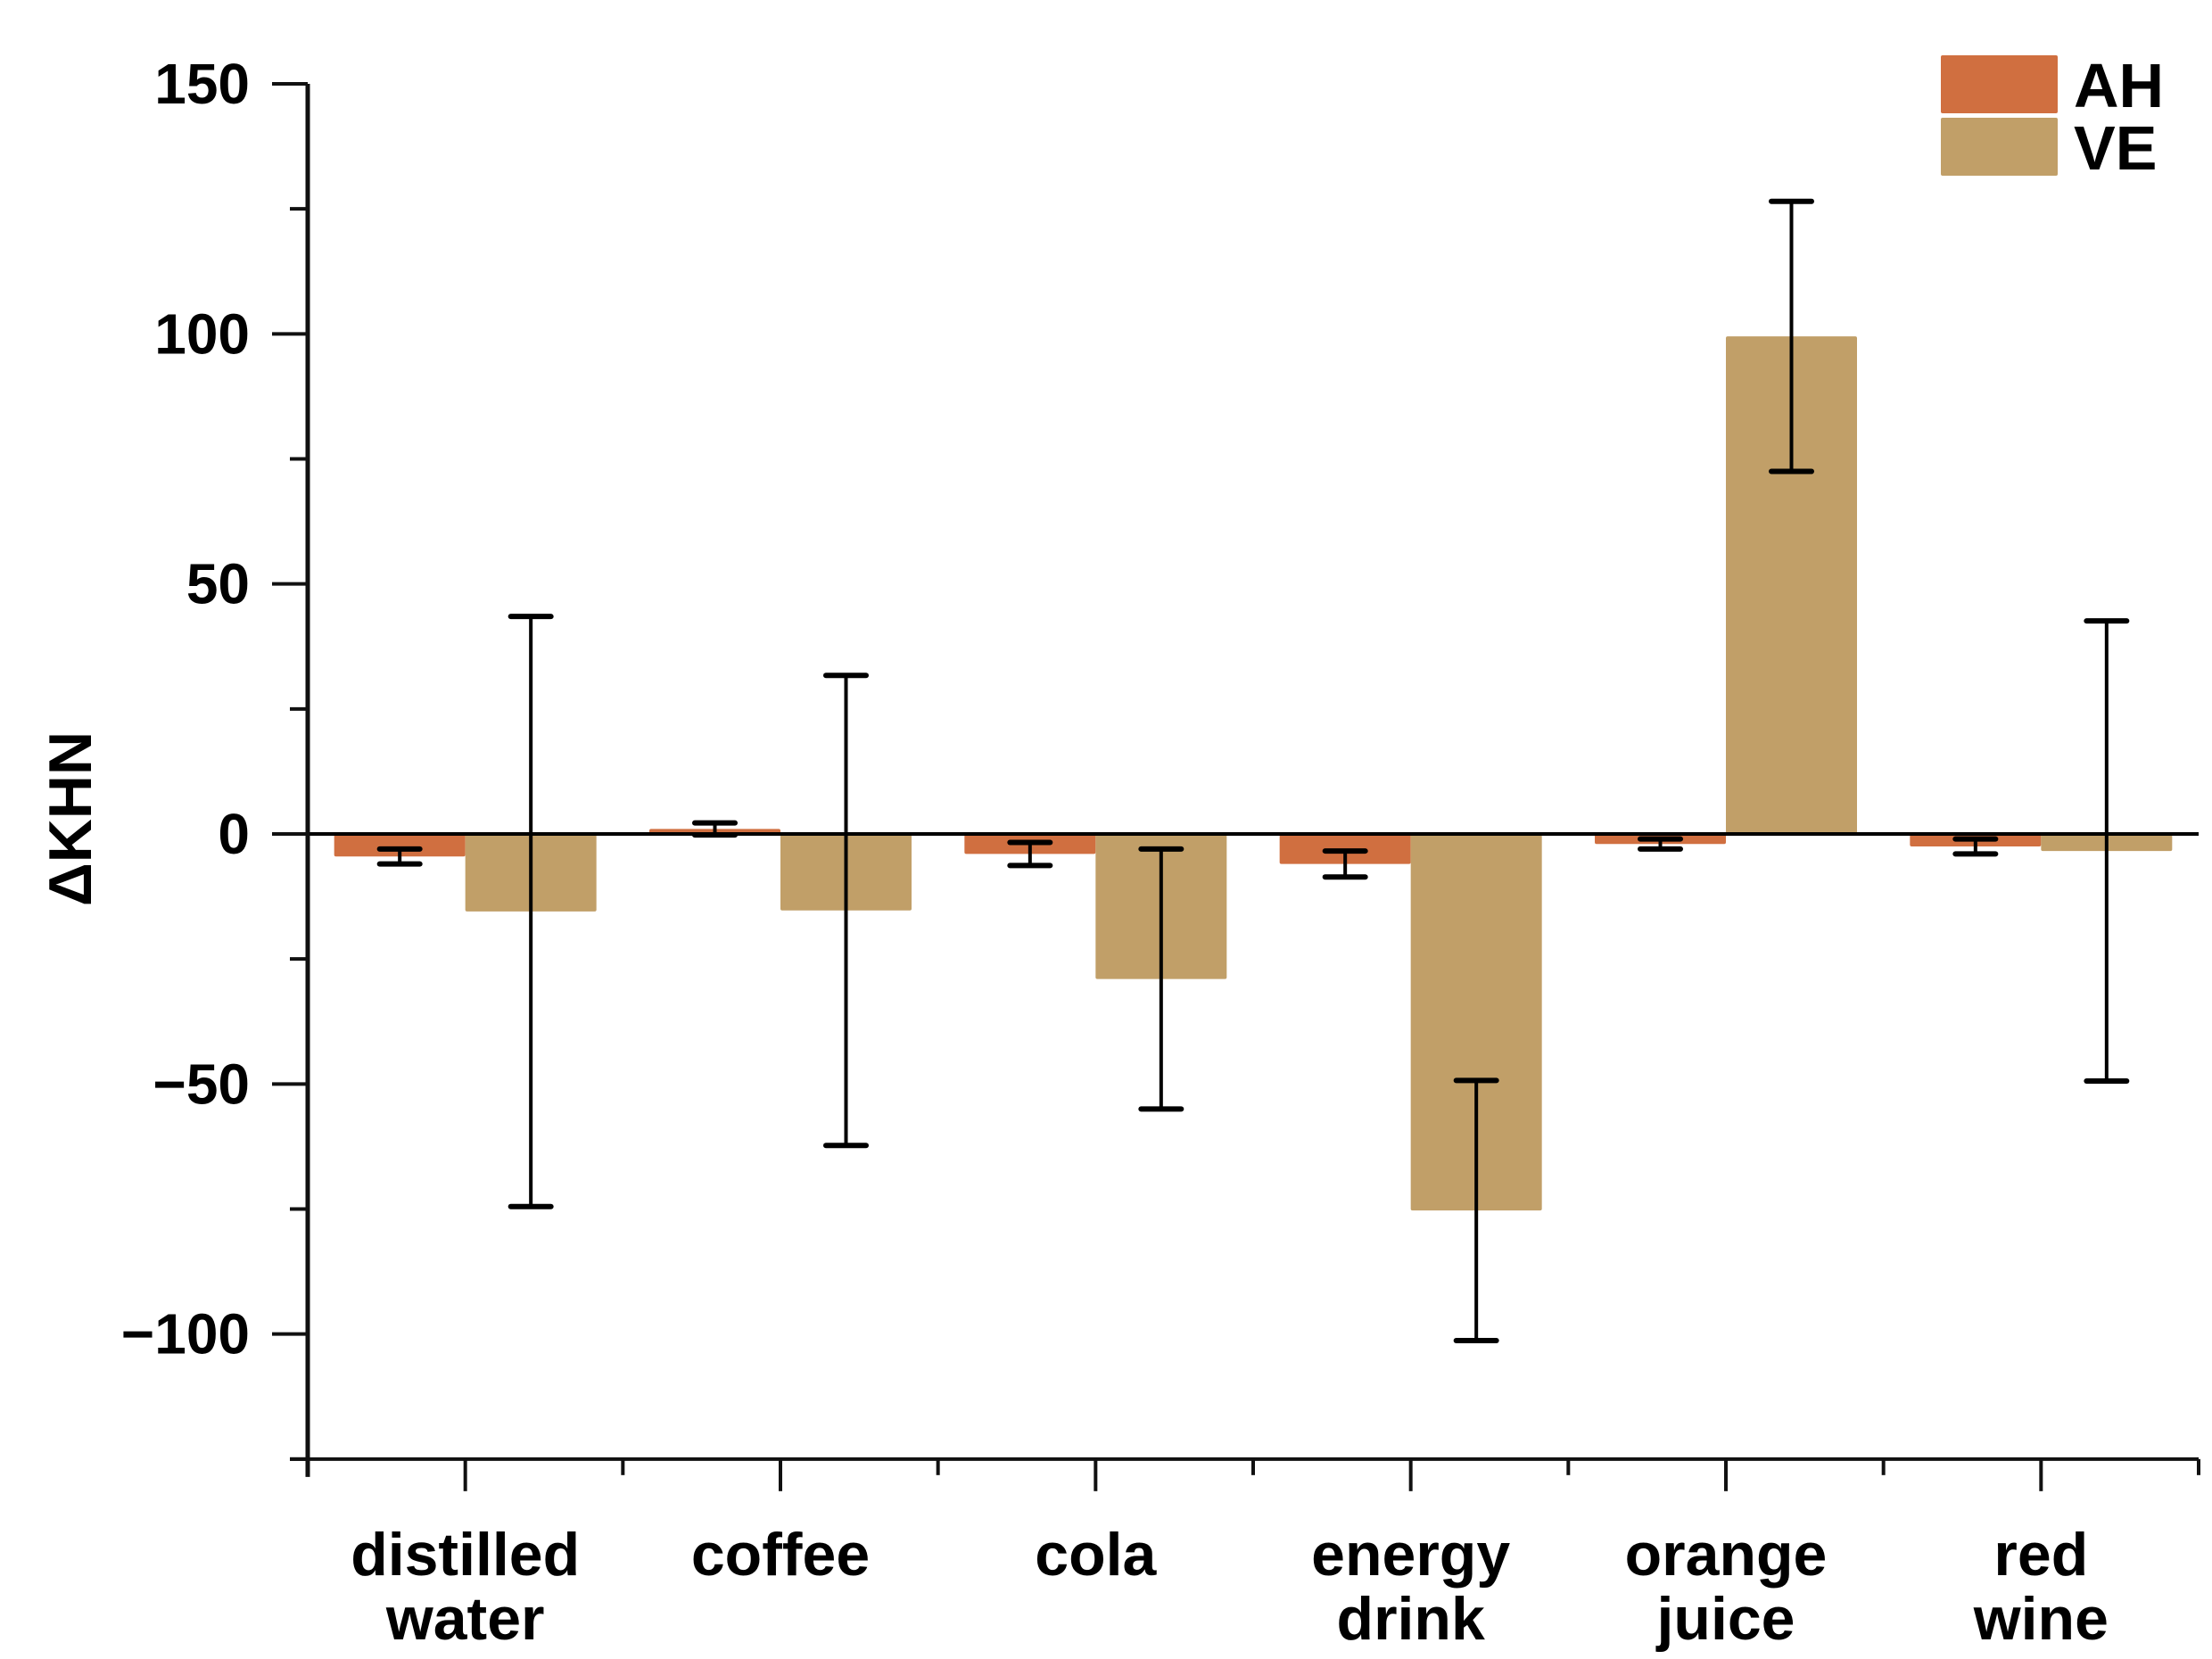 The height and width of the screenshot is (1659, 2212). What do you see at coordinates (2041, 1619) in the screenshot?
I see `x-tick-label-line: wine` at bounding box center [2041, 1619].